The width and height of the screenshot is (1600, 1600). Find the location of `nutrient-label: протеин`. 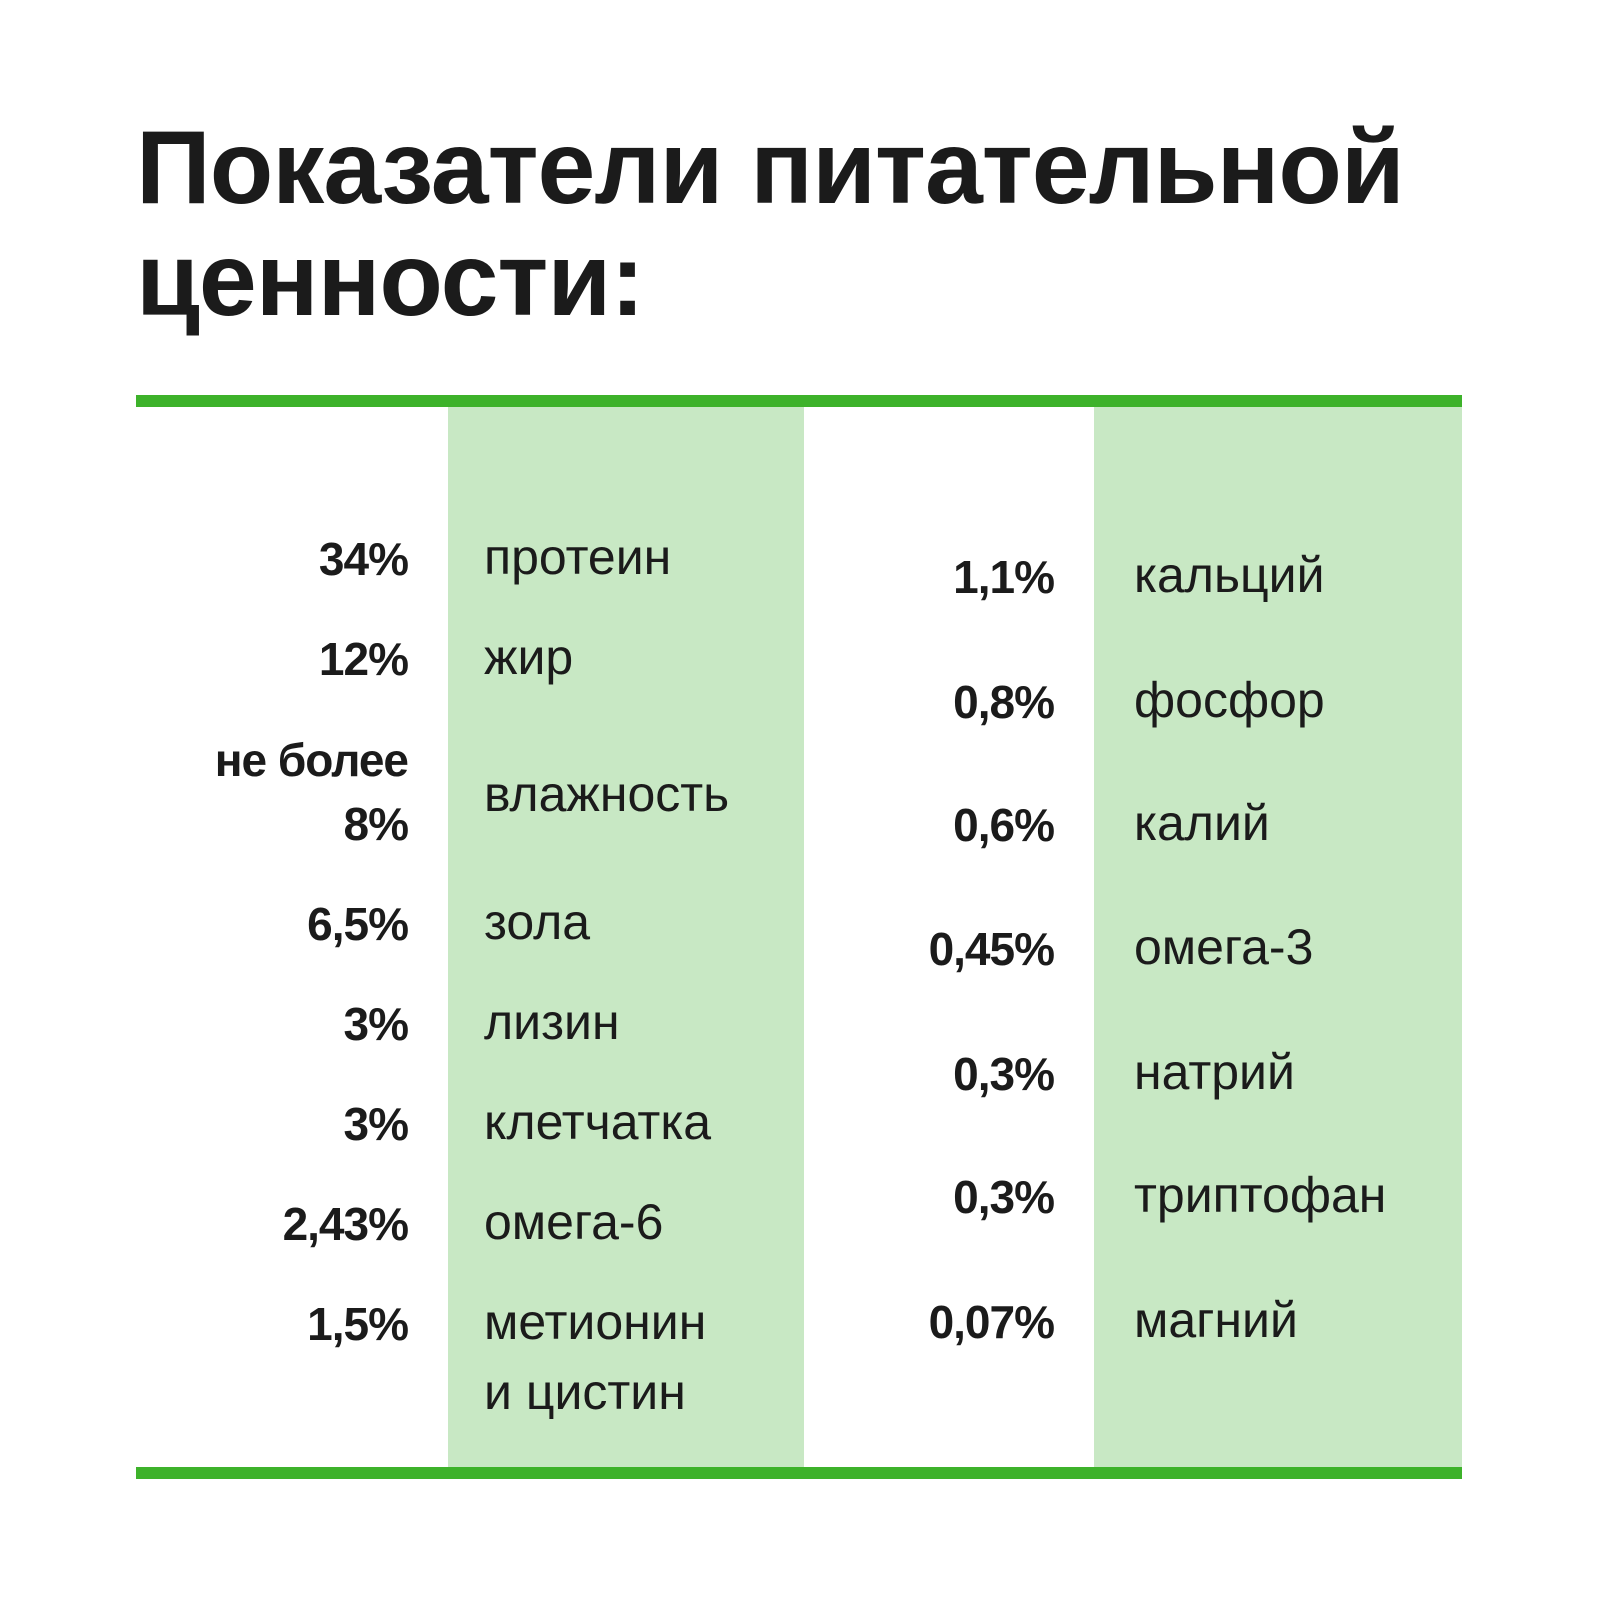

nutrient-label: протеин is located at coordinates (578, 557).